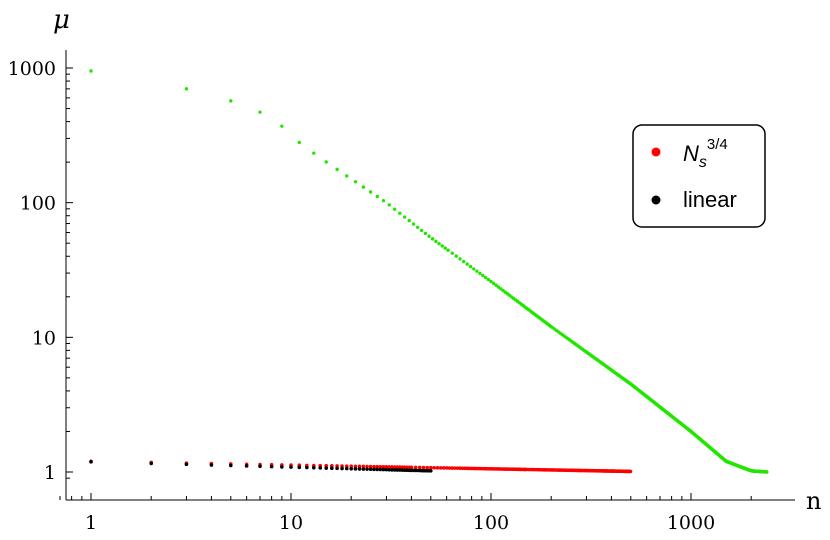 The image size is (830, 540). What do you see at coordinates (32, 69) in the screenshot?
I see `y-tick-label: 1000` at bounding box center [32, 69].